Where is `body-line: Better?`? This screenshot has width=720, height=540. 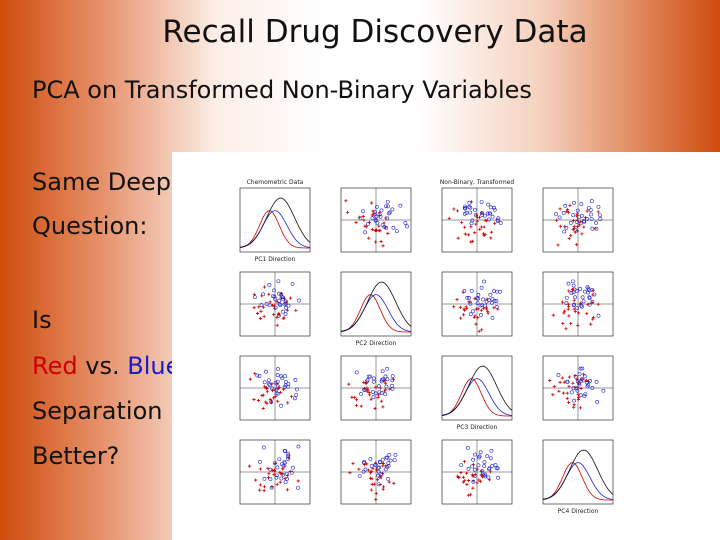
body-line: Better? is located at coordinates (76, 456).